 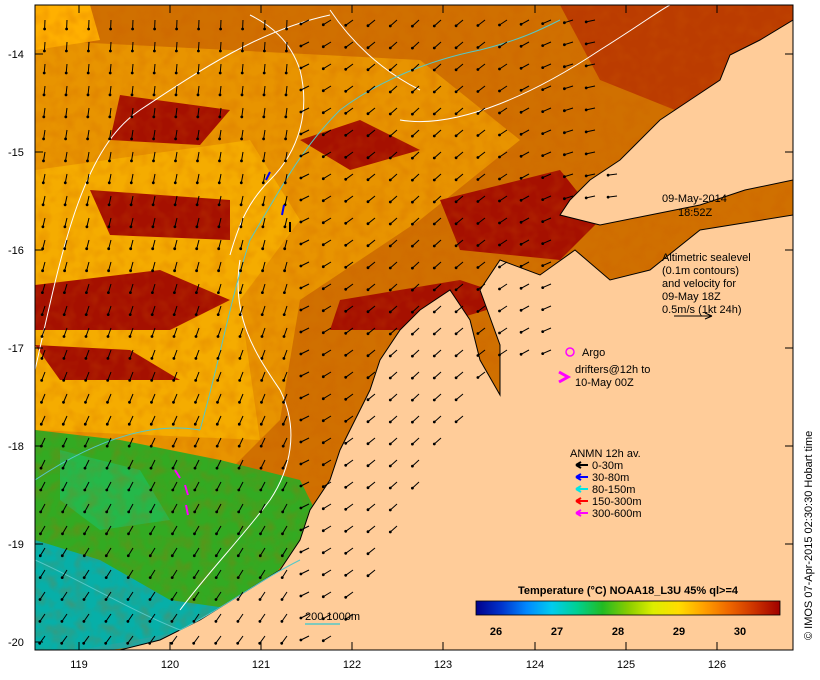 I want to click on lat-tick-label: -15, so click(x=16, y=153).